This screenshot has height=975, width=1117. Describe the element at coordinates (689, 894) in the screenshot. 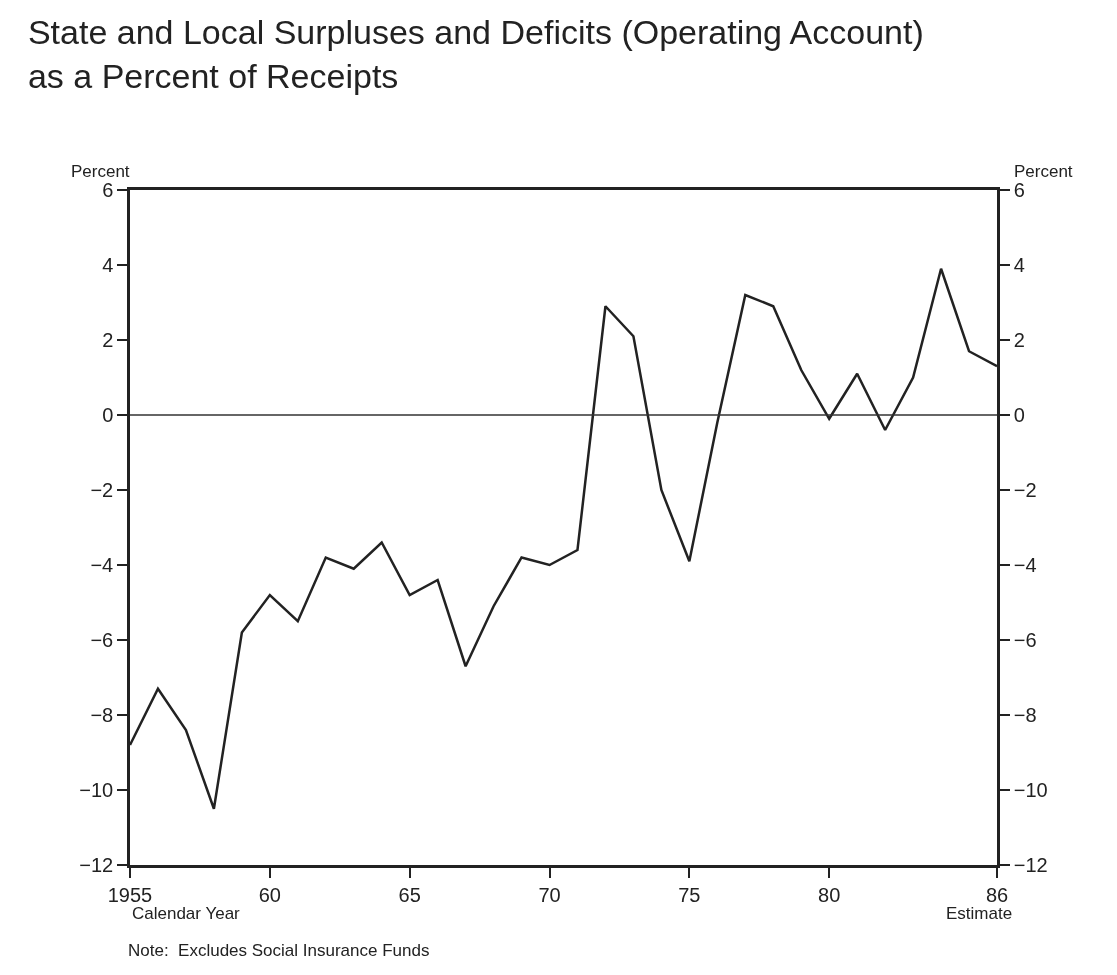

I see `x-tick-label: 75` at that location.